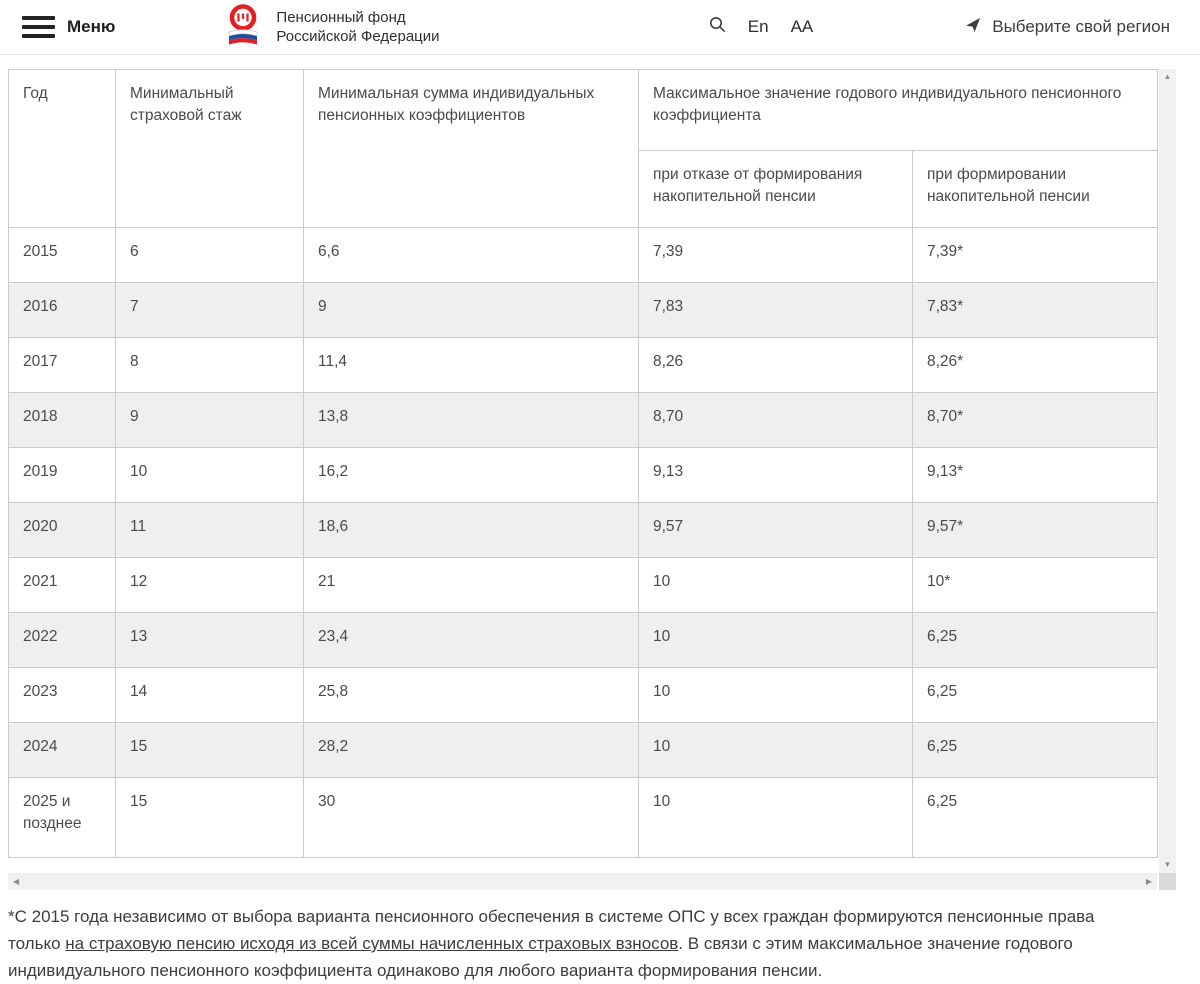 Image resolution: width=1200 pixels, height=984 pixels. I want to click on table-cell: 23,4, so click(471, 640).